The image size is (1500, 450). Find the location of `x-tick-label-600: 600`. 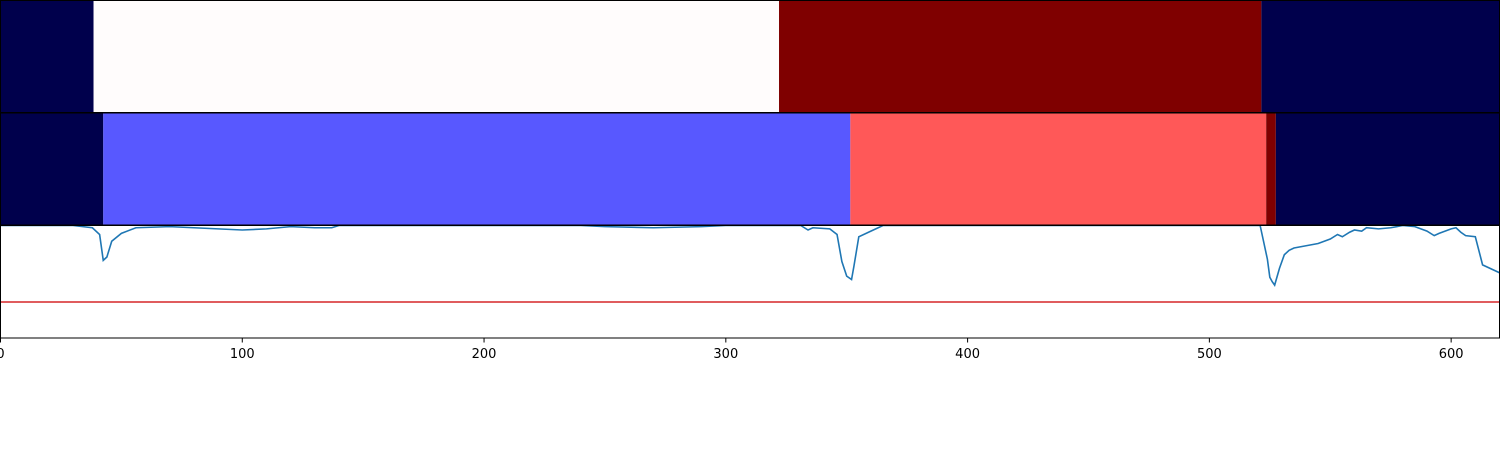

x-tick-label-600: 600 is located at coordinates (1451, 354).